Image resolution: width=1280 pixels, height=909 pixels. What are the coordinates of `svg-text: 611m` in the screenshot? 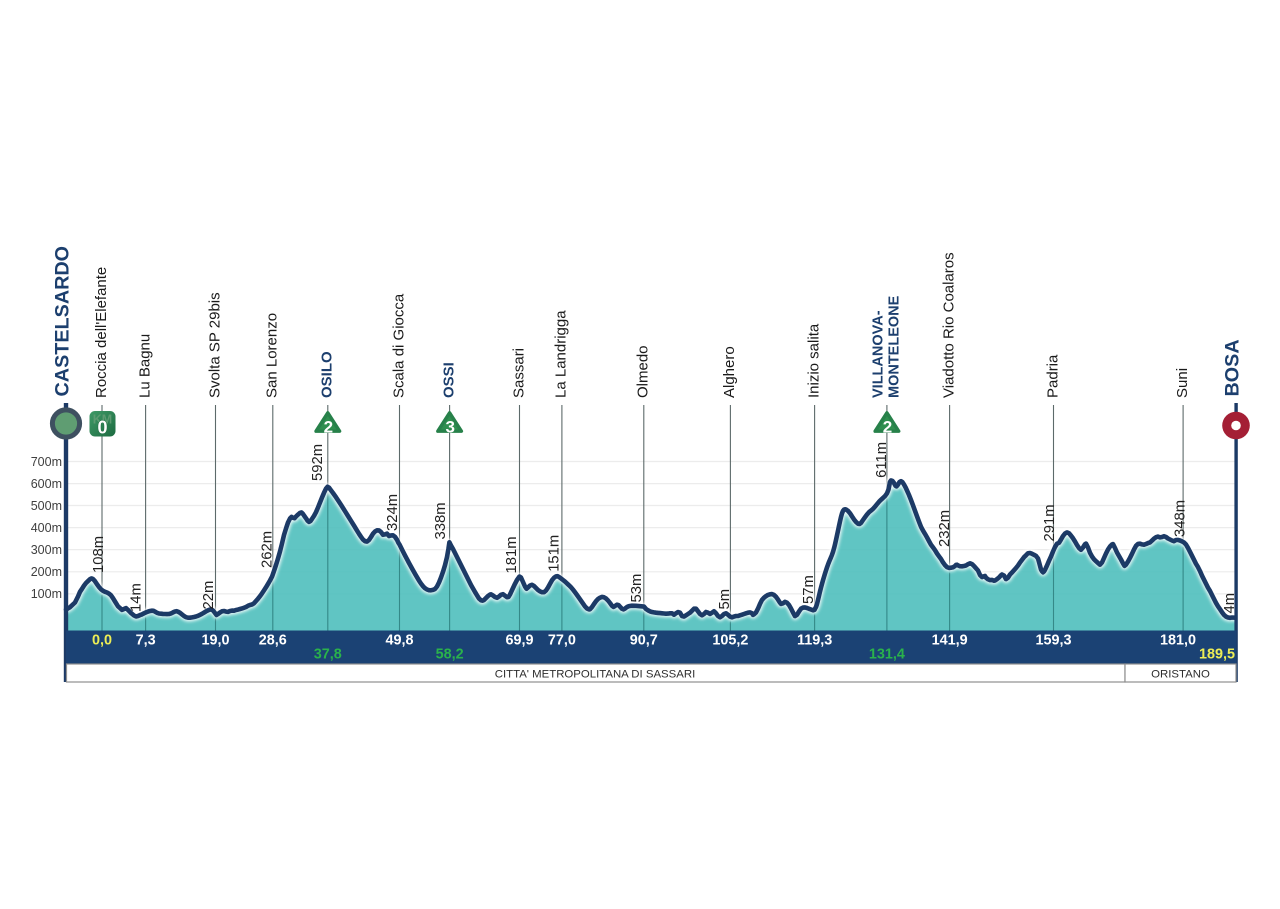 It's located at (882, 460).